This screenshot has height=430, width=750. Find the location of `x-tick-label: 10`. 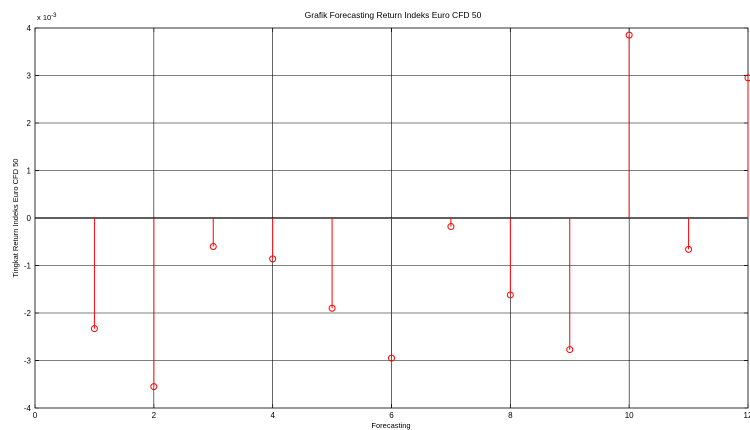

x-tick-label: 10 is located at coordinates (629, 415).